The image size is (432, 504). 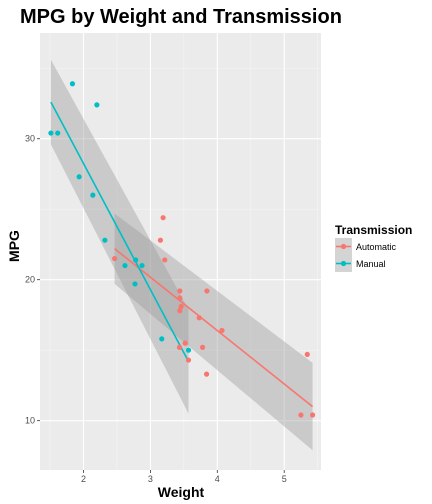 What do you see at coordinates (181, 17) in the screenshot?
I see `chart-title: MPG by Weight and Transmission` at bounding box center [181, 17].